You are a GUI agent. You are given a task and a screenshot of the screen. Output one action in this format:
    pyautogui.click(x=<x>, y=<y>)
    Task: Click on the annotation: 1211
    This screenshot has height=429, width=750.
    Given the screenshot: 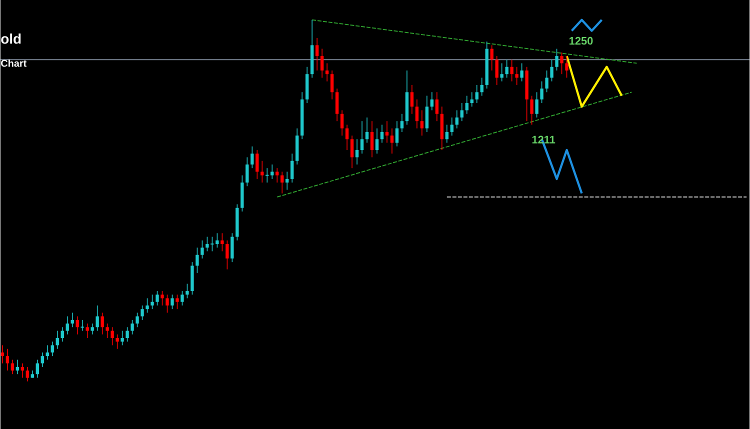 What is the action you would take?
    pyautogui.click(x=544, y=140)
    